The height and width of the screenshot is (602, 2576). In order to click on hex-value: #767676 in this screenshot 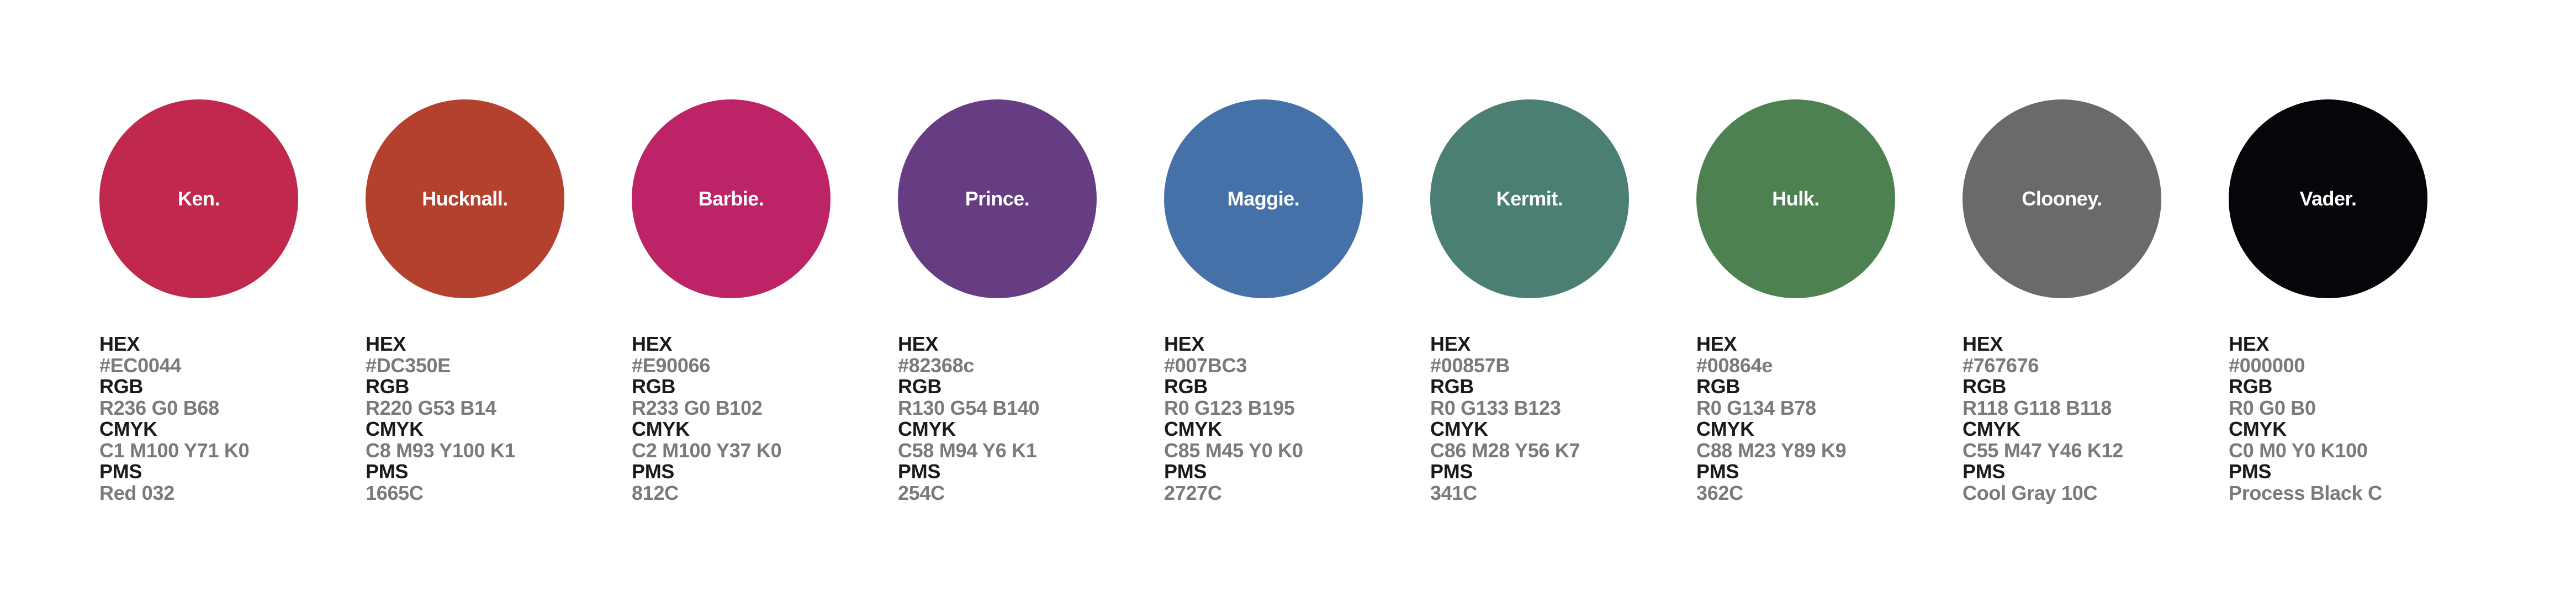, I will do `click(2001, 365)`.